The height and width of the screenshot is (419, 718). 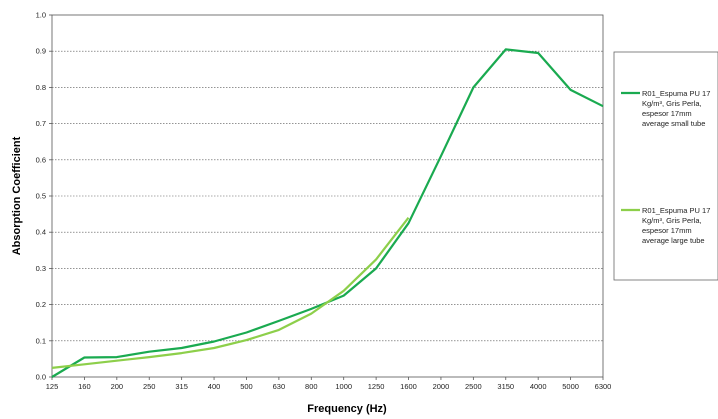 What do you see at coordinates (41, 15) in the screenshot?
I see `y-tick-label: 1.0` at bounding box center [41, 15].